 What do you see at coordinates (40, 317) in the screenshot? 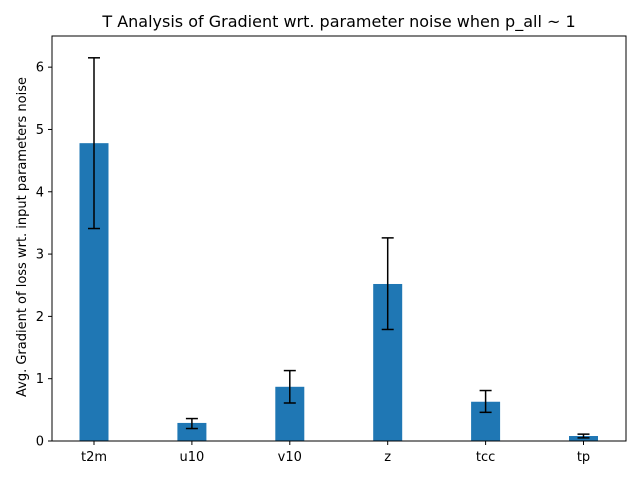
I see `y-tick-label: 2` at bounding box center [40, 317].